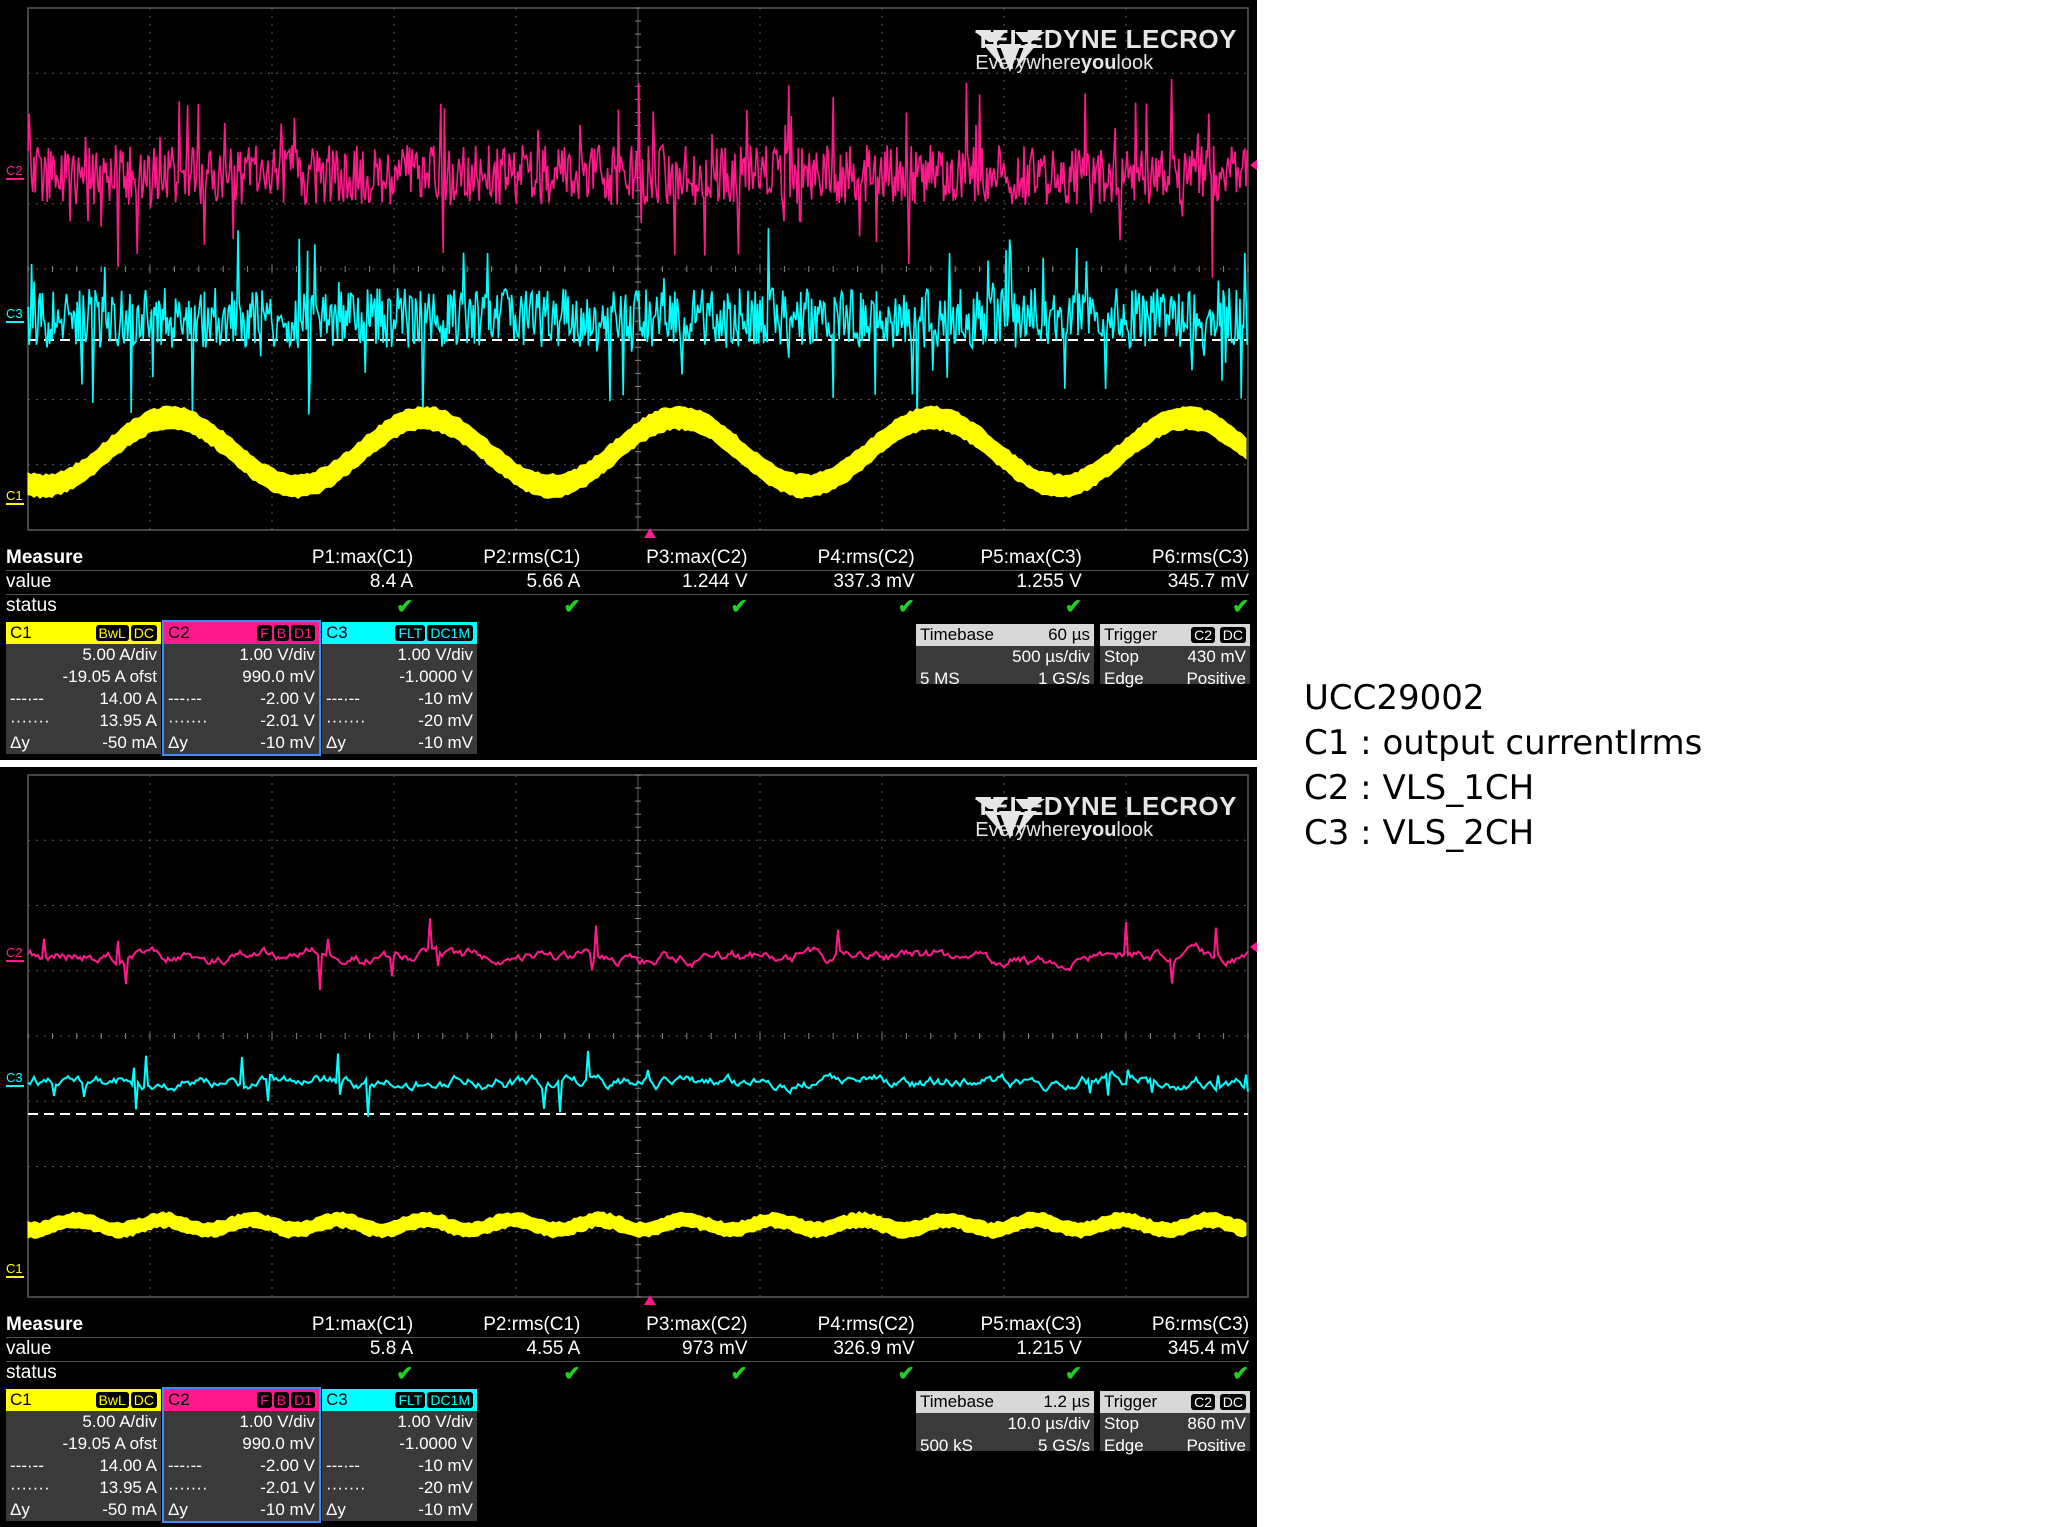 The image size is (2055, 1527). Describe the element at coordinates (1051, 656) in the screenshot. I see `timebase-tdiv: 500 µs/div` at that location.